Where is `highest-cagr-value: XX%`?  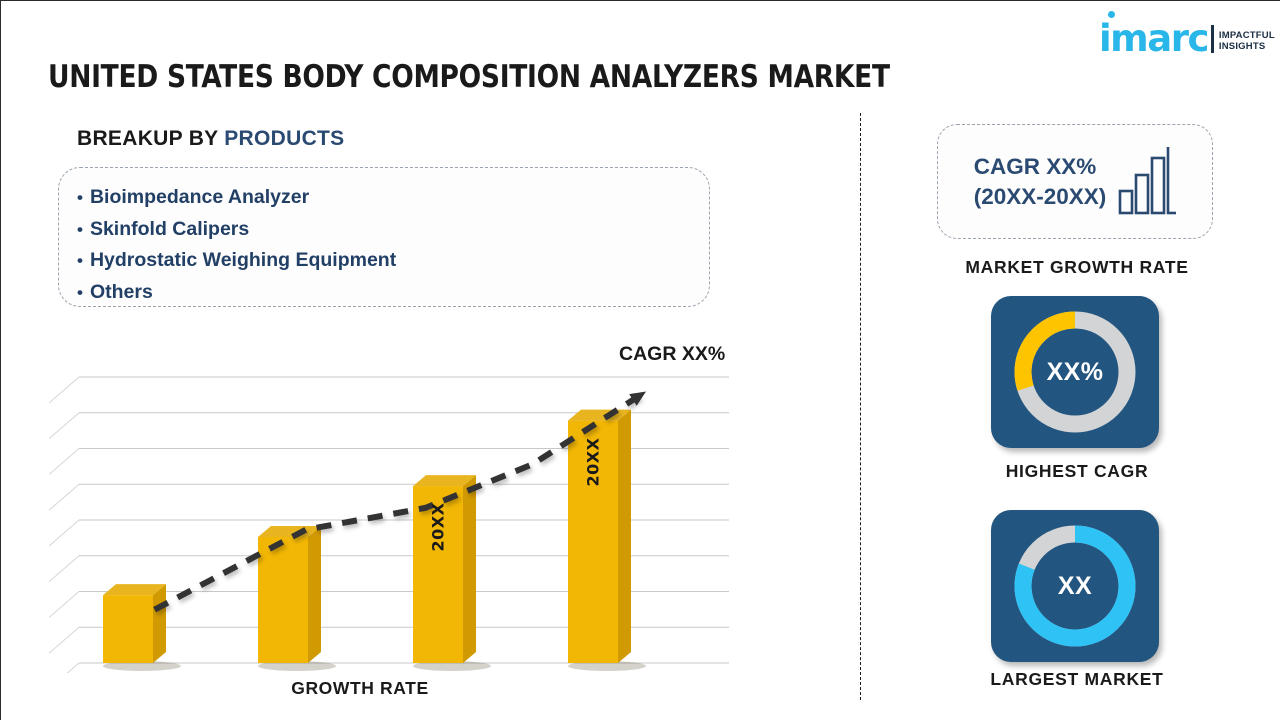
highest-cagr-value: XX% is located at coordinates (1075, 371).